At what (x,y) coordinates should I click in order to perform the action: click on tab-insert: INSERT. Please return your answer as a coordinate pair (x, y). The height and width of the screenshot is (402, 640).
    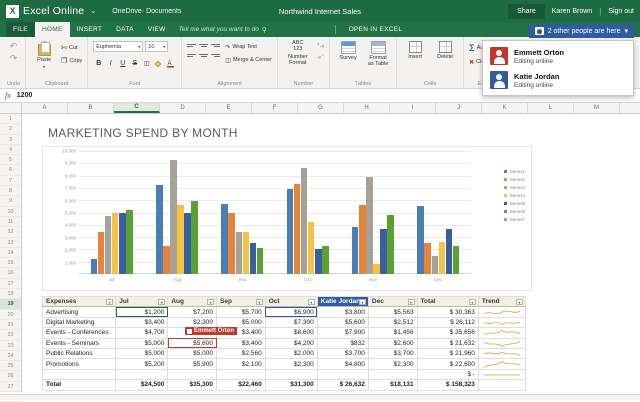
    Looking at the image, I should click on (89, 29).